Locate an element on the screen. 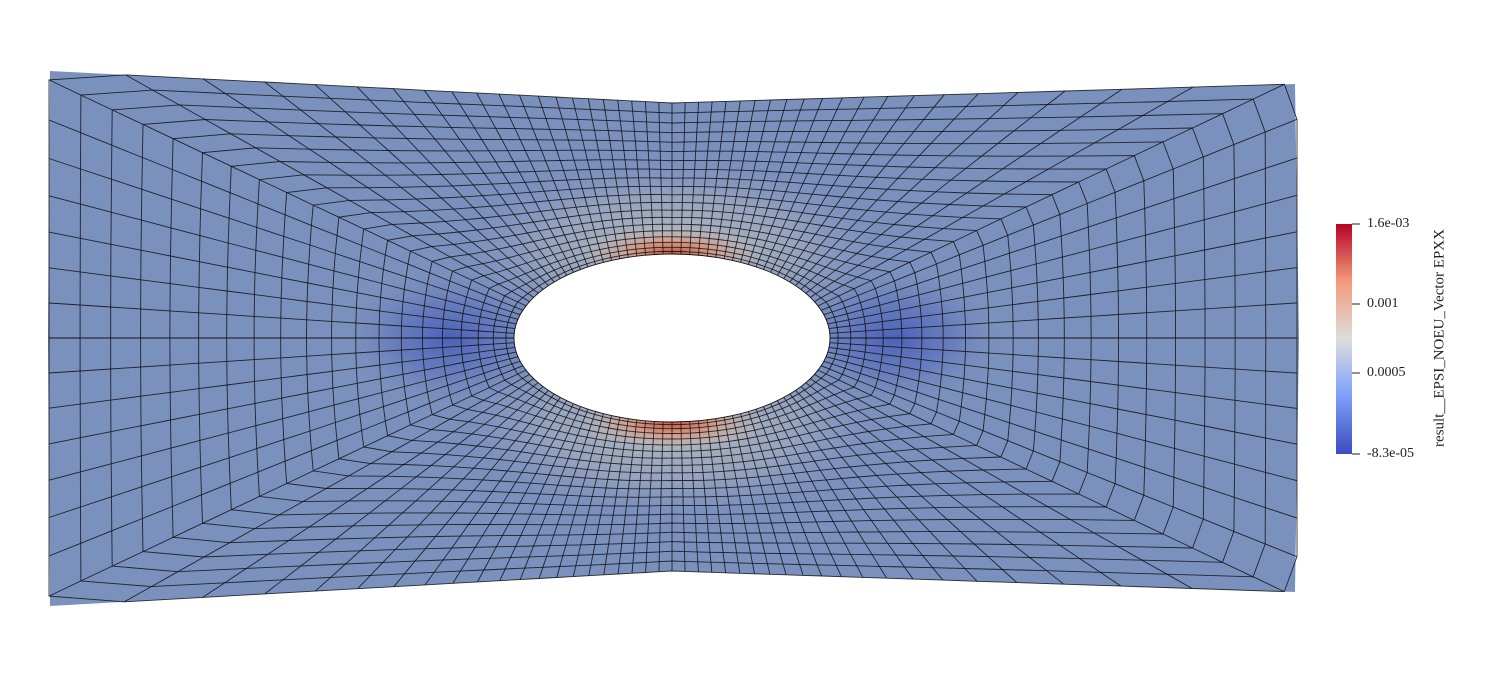 The height and width of the screenshot is (699, 1500). legend-min-label: -8.3e-05 is located at coordinates (1391, 453).